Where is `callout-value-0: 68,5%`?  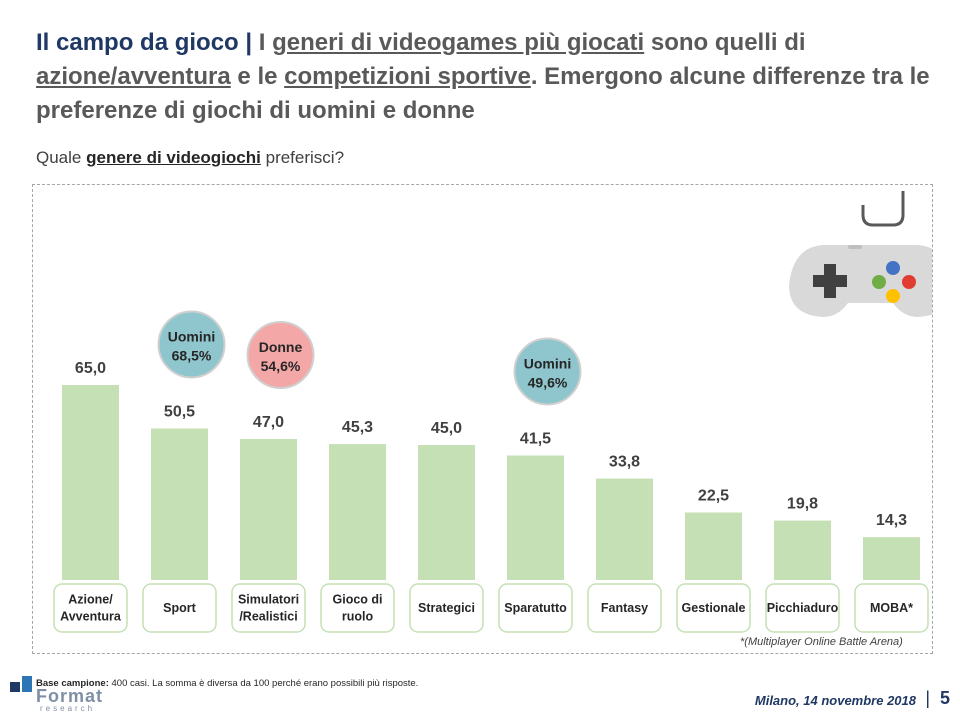
callout-value-0: 68,5% is located at coordinates (192, 356).